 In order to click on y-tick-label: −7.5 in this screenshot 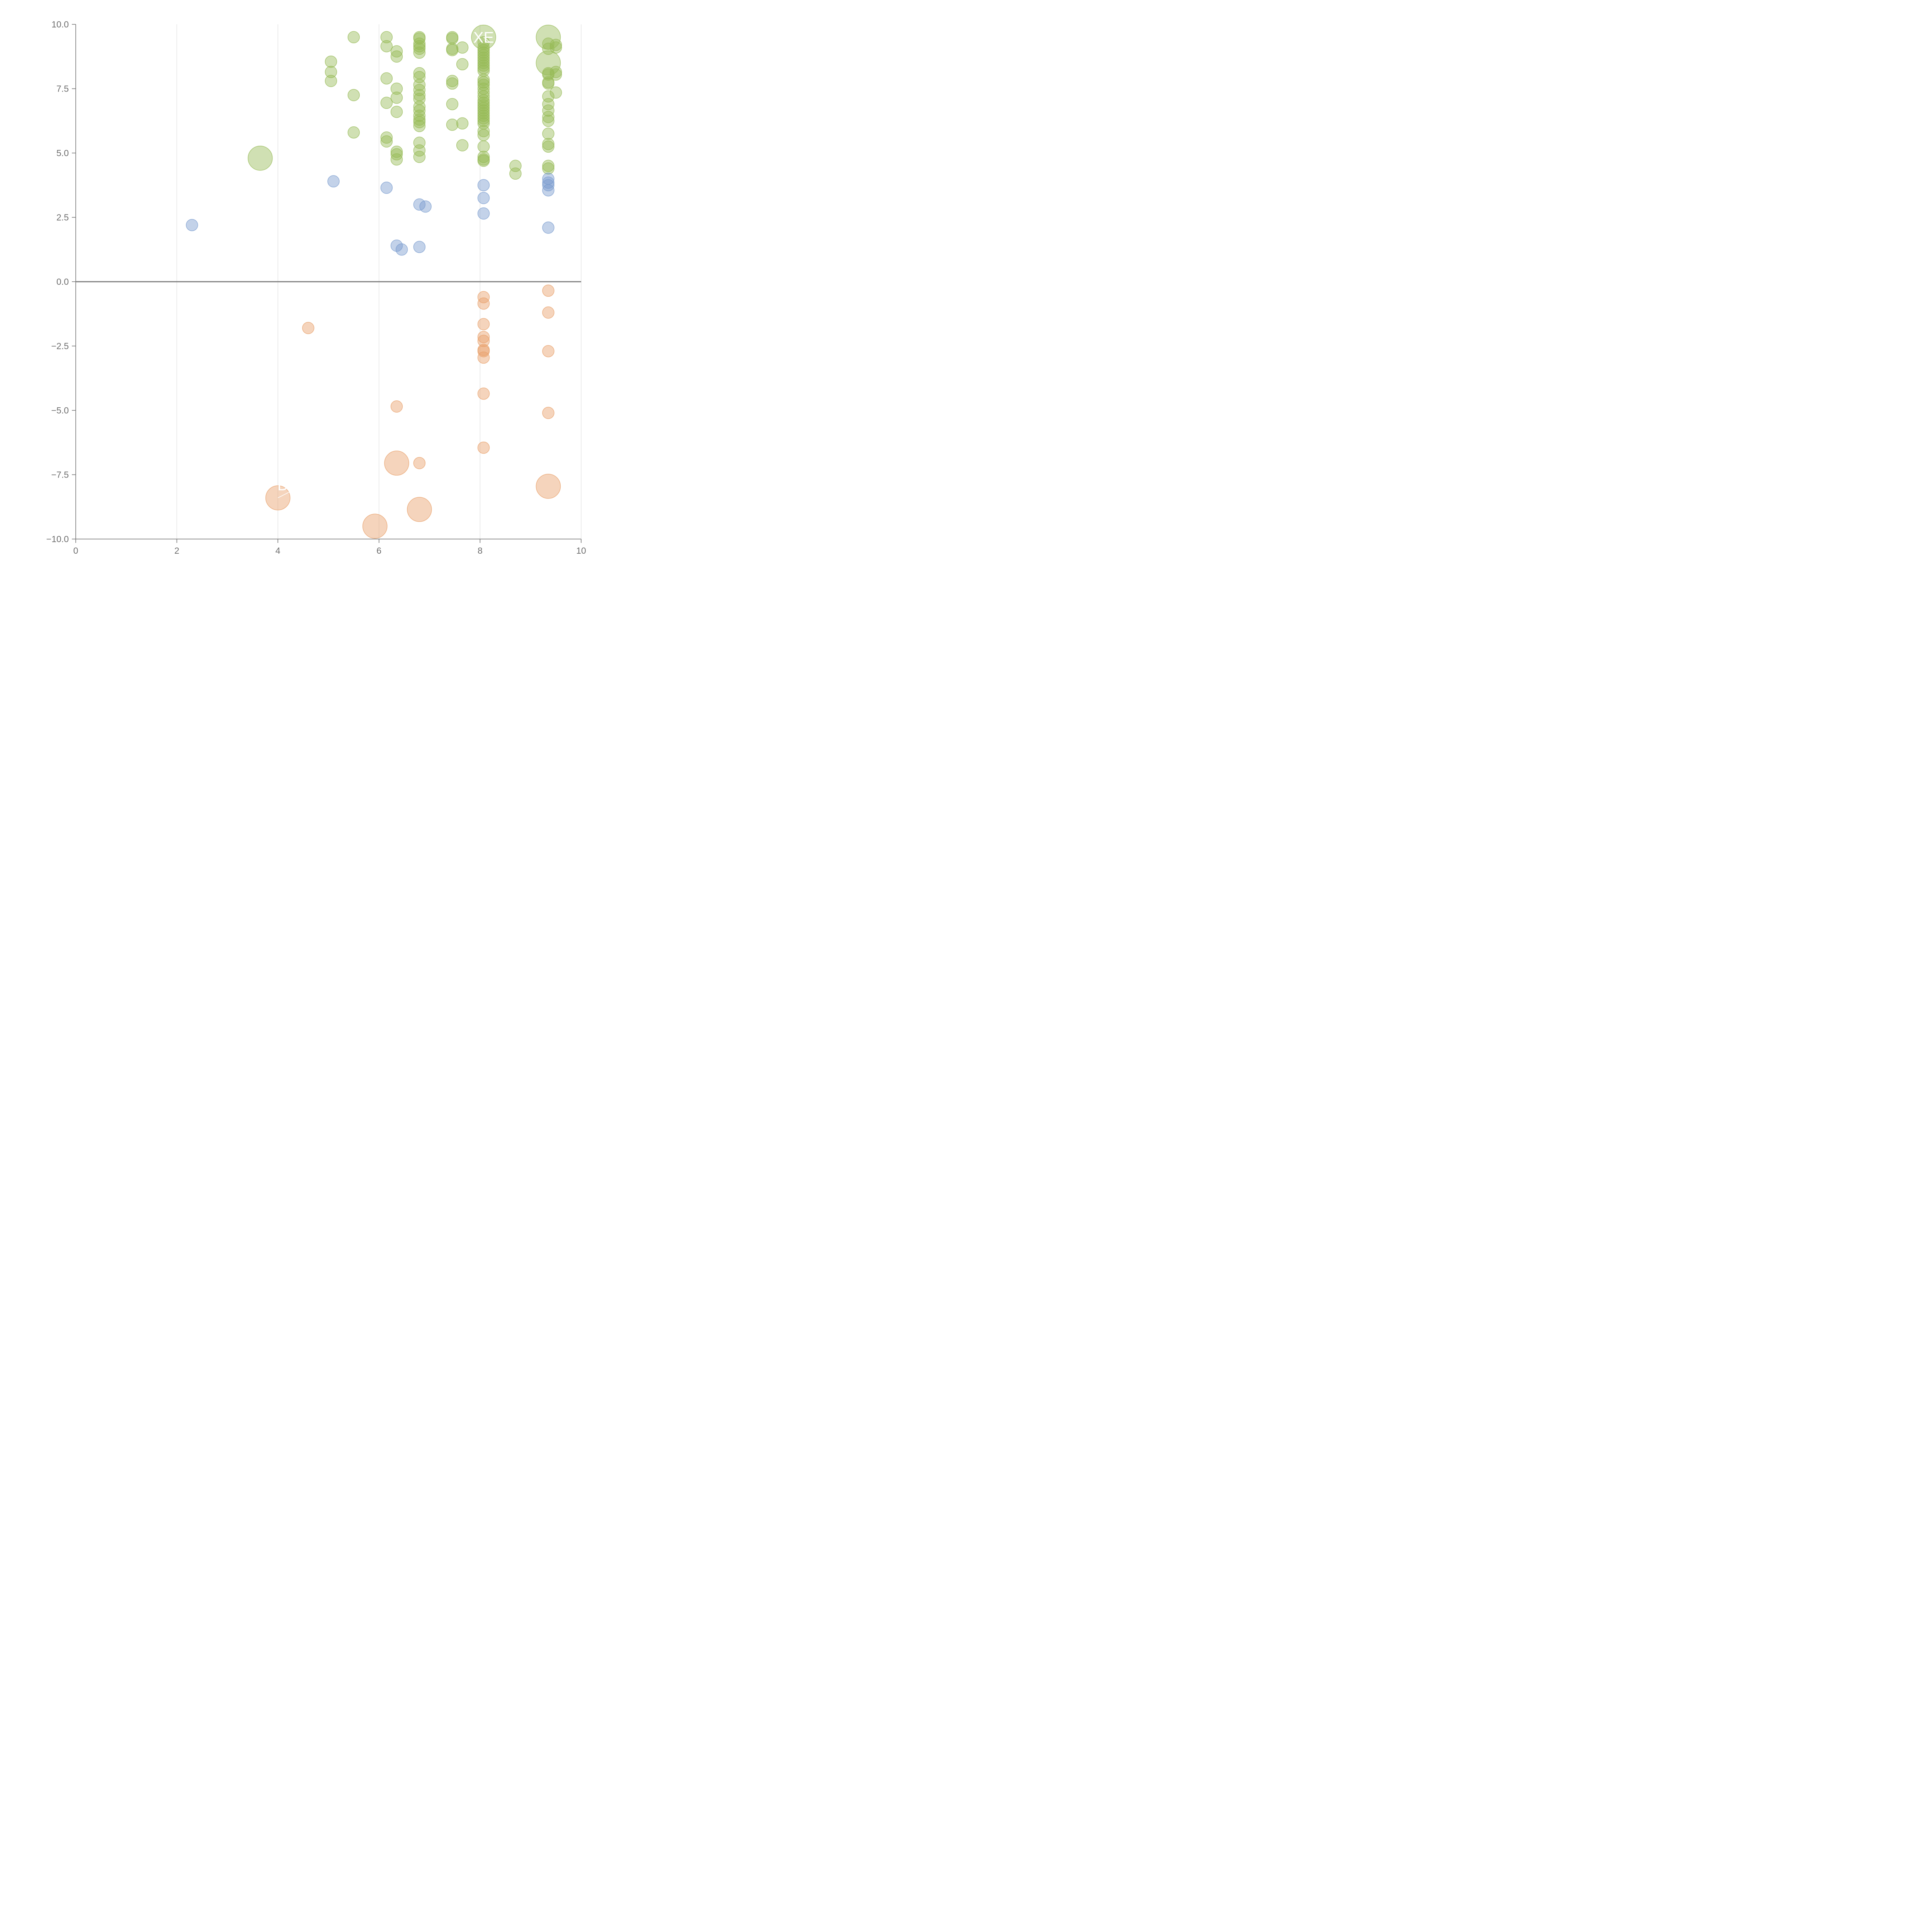, I will do `click(60, 475)`.